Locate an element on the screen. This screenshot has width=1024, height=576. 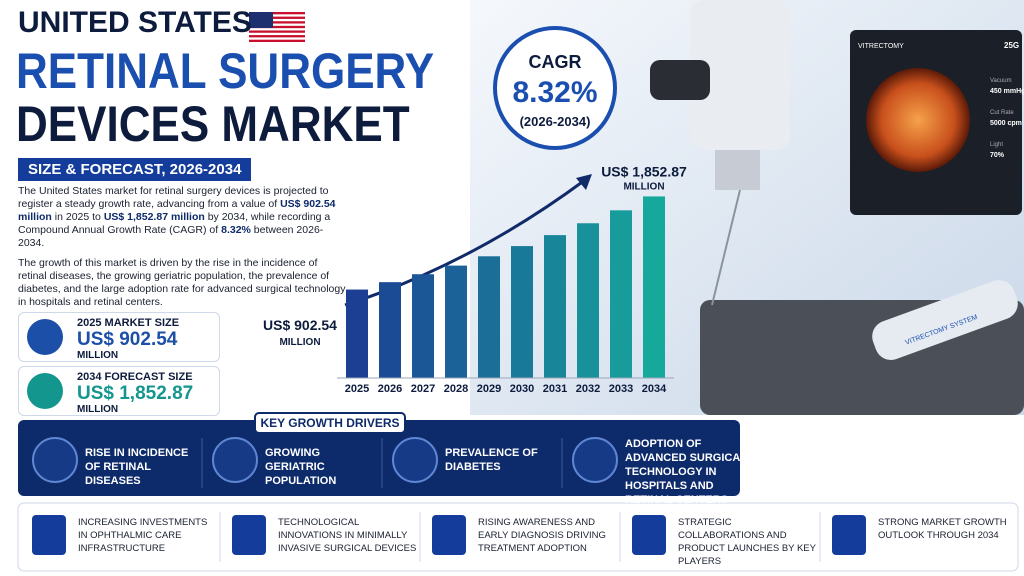
country: UNITED STATES is located at coordinates (135, 22).